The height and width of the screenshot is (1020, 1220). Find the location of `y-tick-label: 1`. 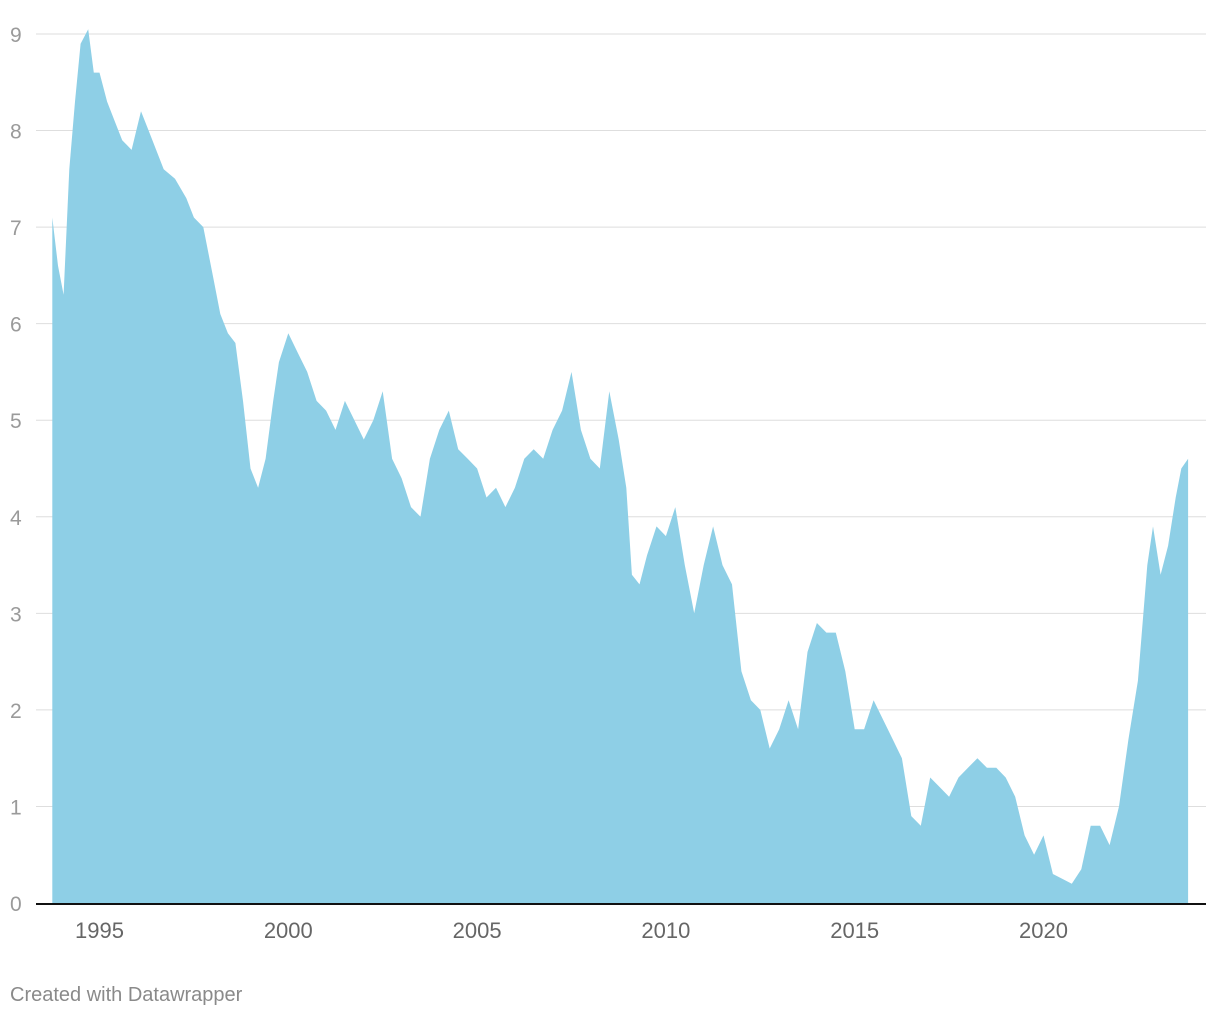

y-tick-label: 1 is located at coordinates (16, 807).